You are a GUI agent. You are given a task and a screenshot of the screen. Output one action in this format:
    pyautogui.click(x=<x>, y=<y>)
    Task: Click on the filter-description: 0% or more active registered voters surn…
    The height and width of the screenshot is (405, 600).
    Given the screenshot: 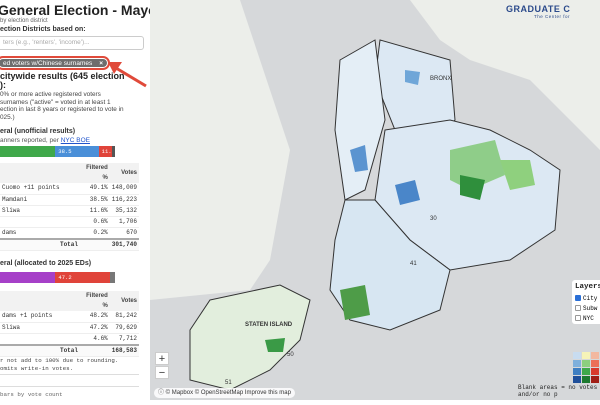 What is the action you would take?
    pyautogui.click(x=62, y=106)
    